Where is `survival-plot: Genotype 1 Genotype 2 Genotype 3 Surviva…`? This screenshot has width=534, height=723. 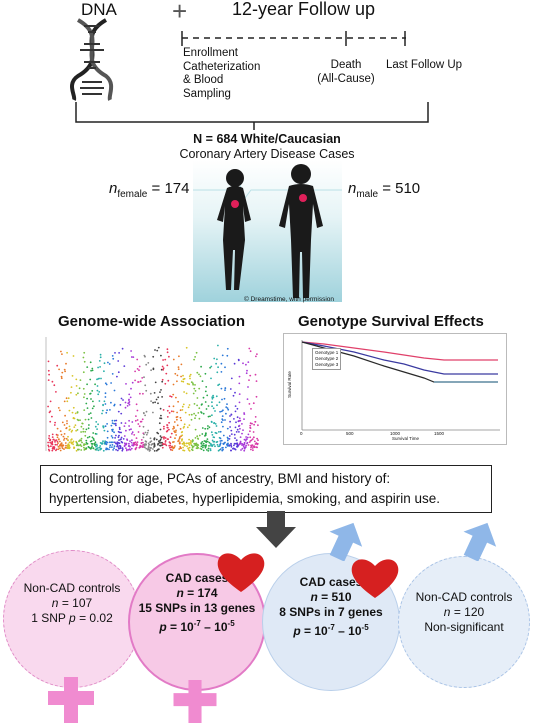 survival-plot: Genotype 1 Genotype 2 Genotype 3 Surviva… is located at coordinates (395, 389).